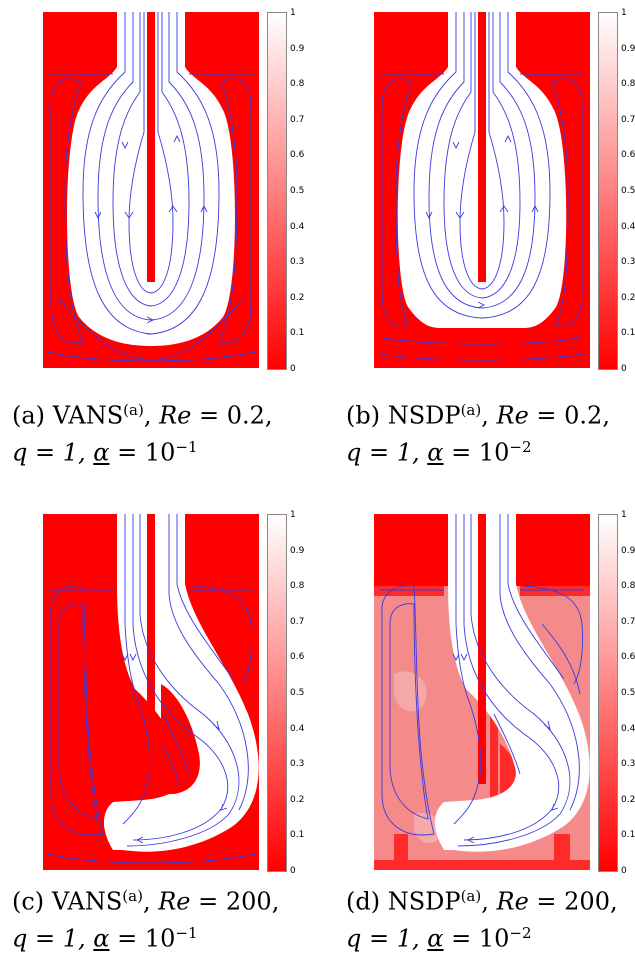  What do you see at coordinates (478, 434) in the screenshot?
I see `caption-b: (b) NSDP(a), Re = 0.2, q = 1, α = 10−2` at bounding box center [478, 434].